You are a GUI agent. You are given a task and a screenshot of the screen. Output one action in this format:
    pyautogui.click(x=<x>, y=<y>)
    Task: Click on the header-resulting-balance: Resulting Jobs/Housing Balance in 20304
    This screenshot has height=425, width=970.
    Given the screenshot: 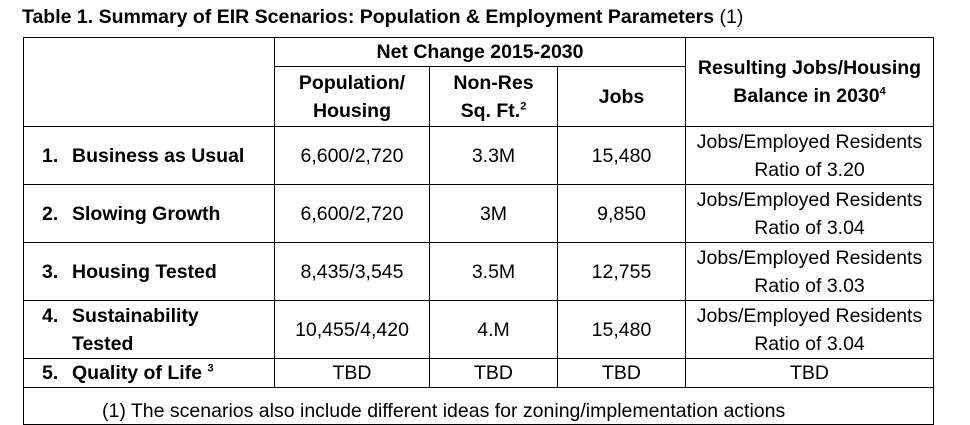 What is the action you would take?
    pyautogui.click(x=809, y=82)
    